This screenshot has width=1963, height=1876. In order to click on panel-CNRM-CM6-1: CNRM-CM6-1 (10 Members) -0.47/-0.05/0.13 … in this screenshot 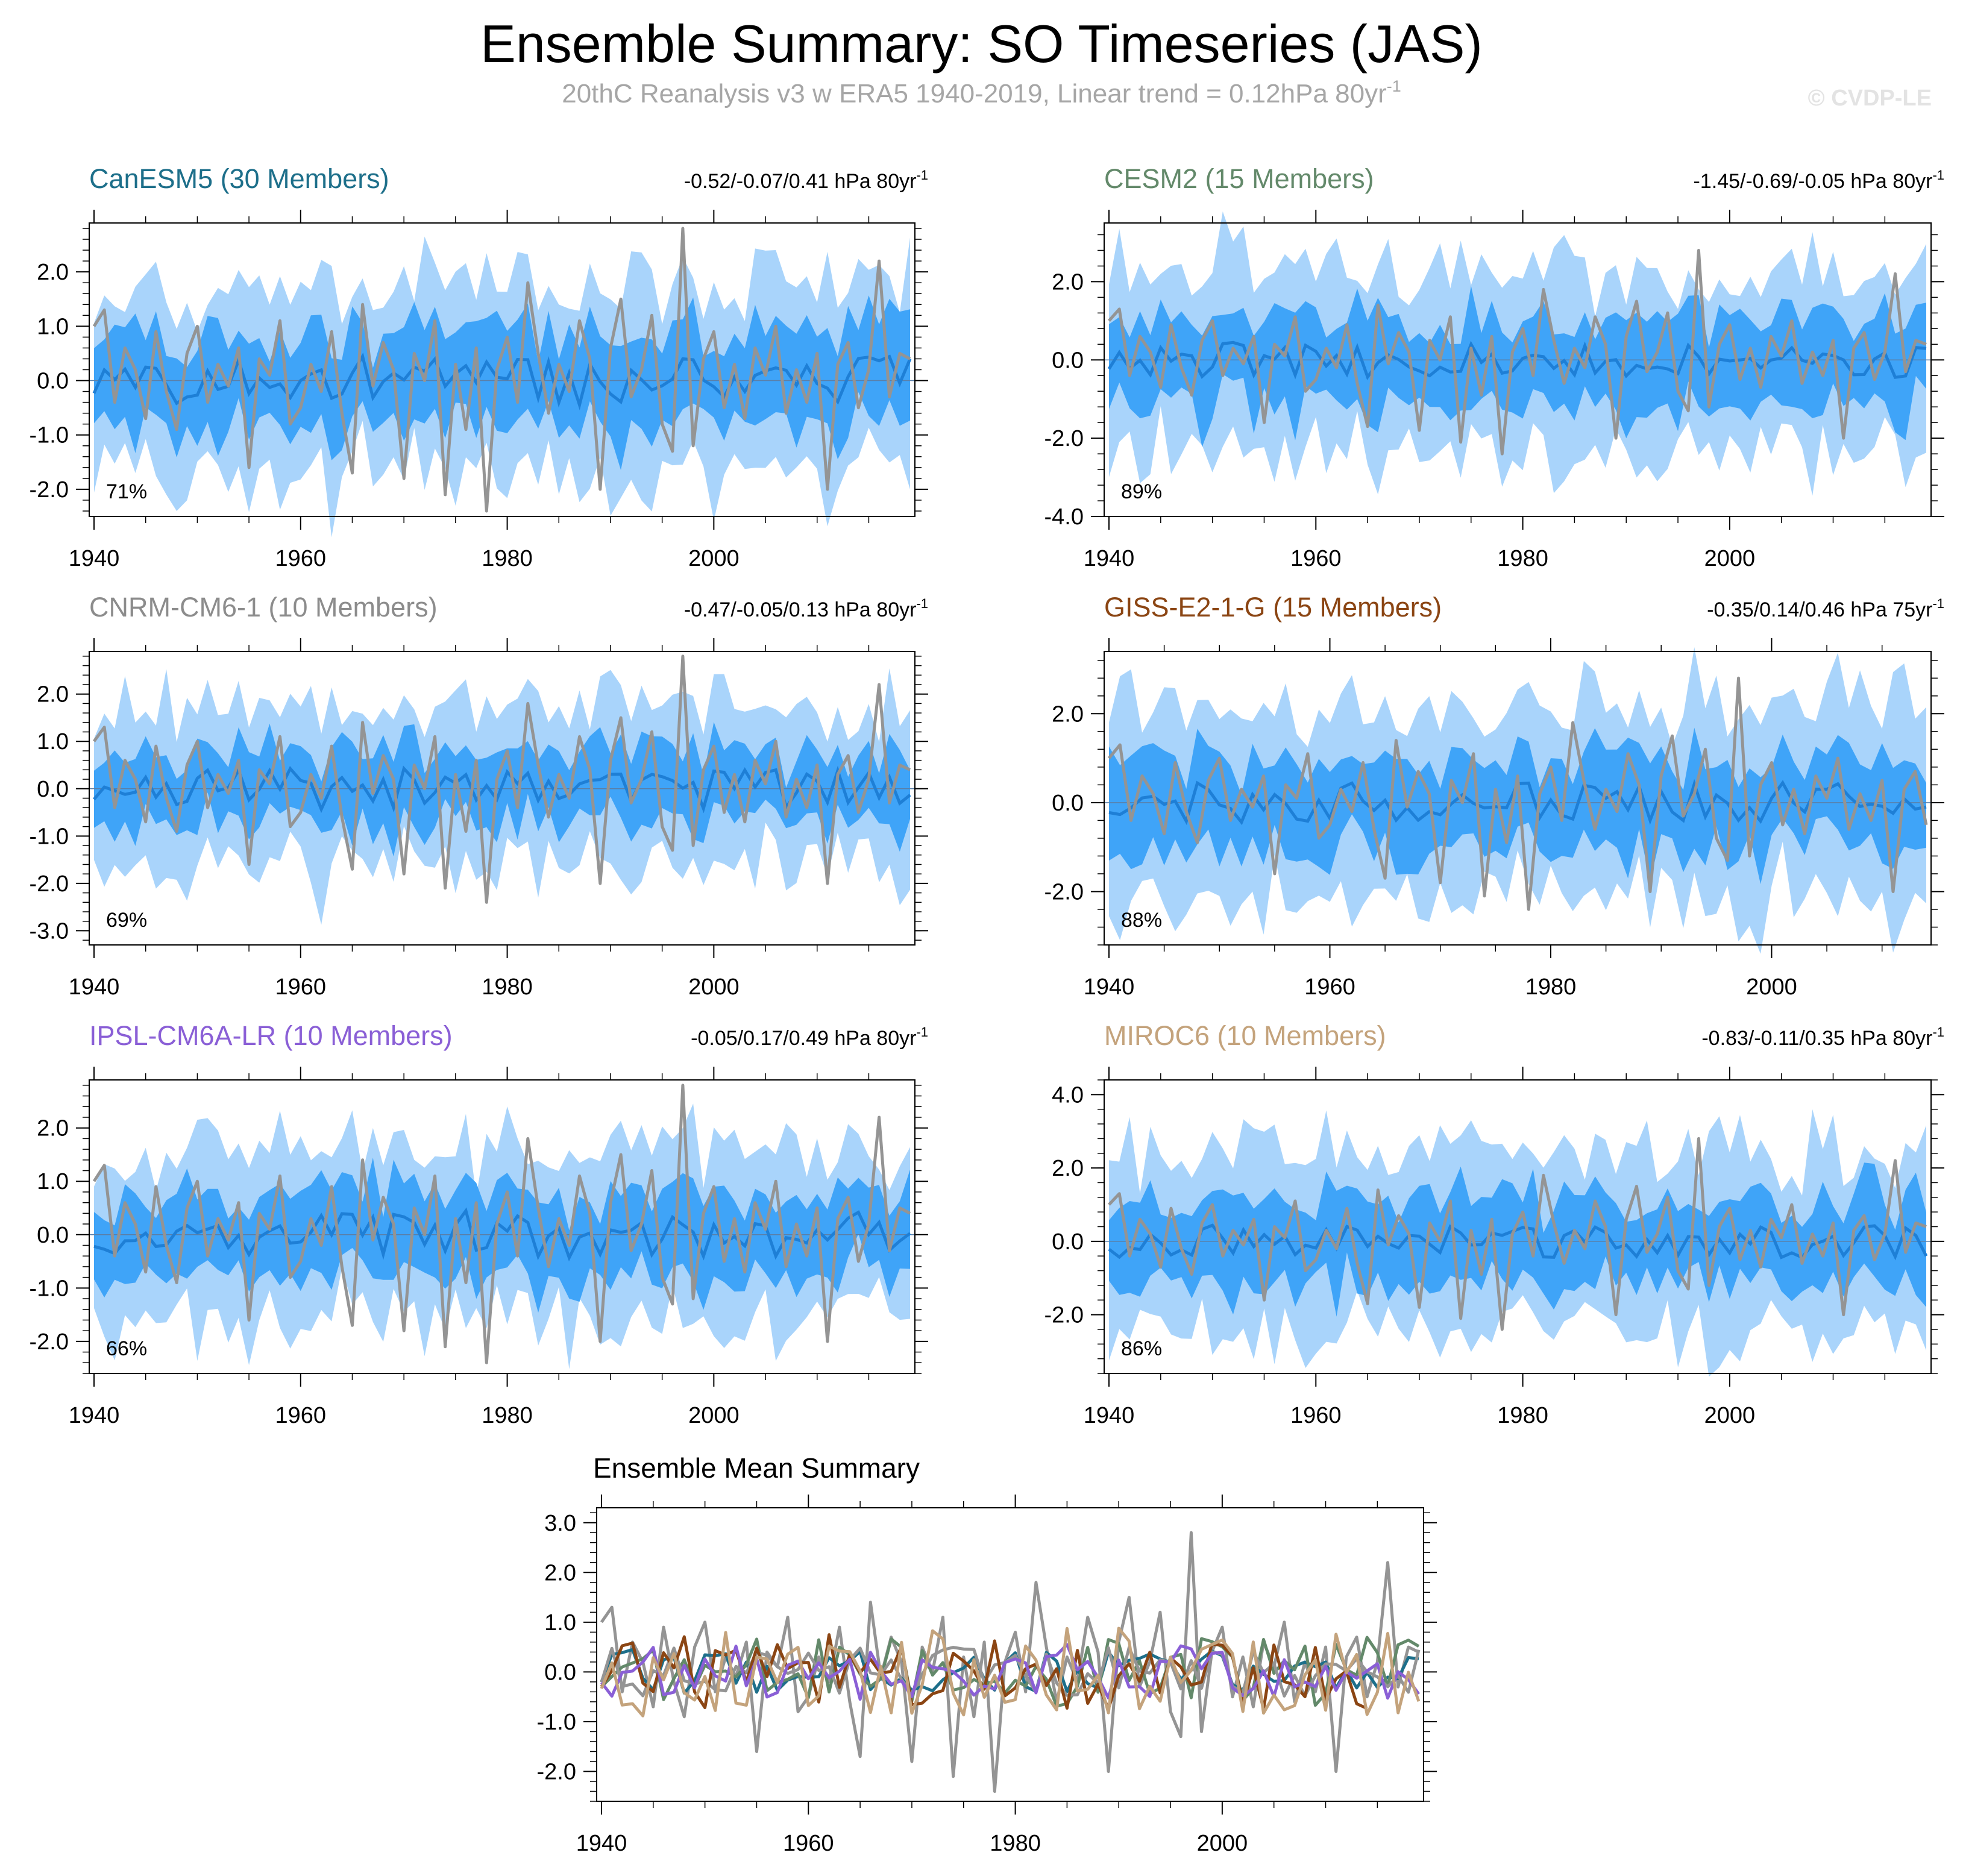, I will do `click(508, 762)`.